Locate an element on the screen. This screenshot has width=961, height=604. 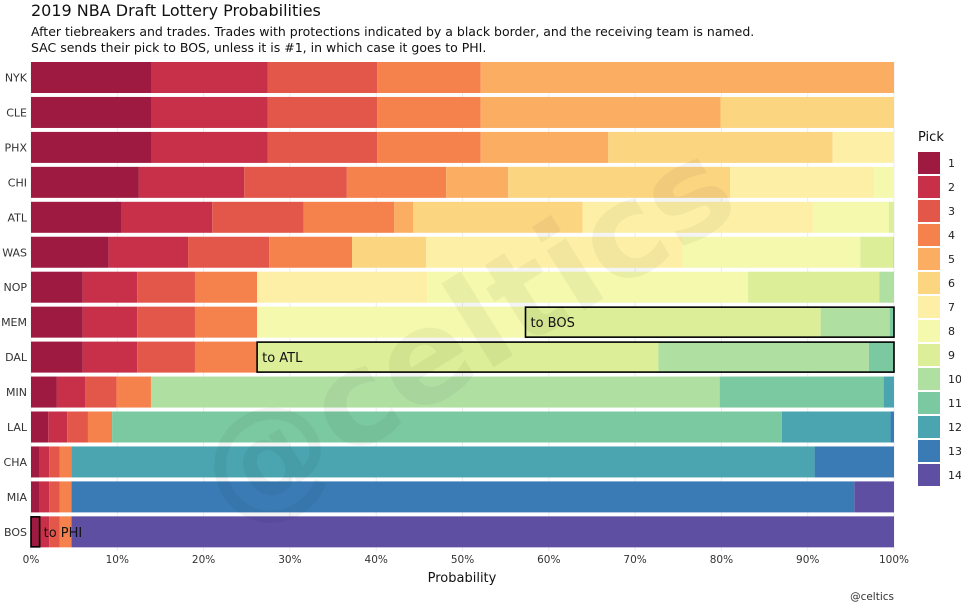
legend-label-8: 8 is located at coordinates (951, 331).